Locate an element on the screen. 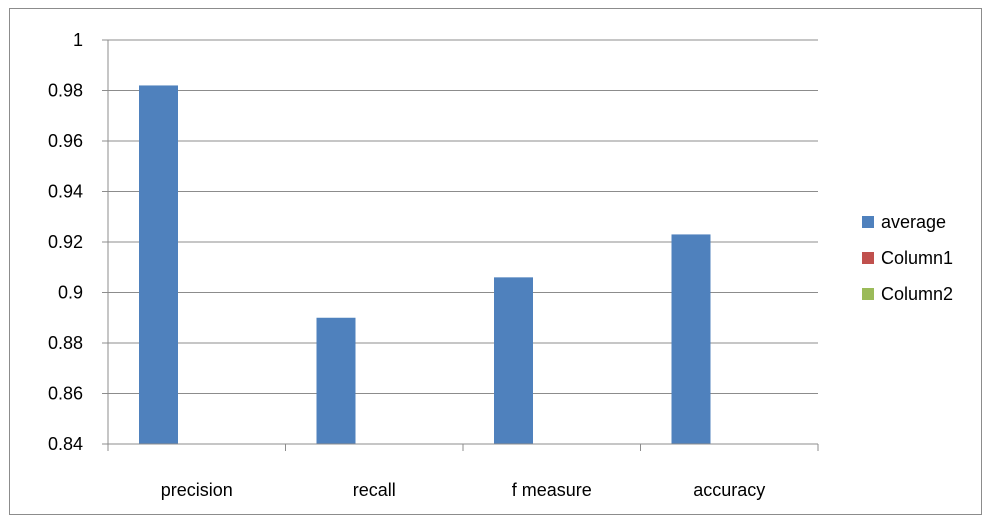 The width and height of the screenshot is (992, 524). y-tick-label: 0.92 is located at coordinates (65, 242).